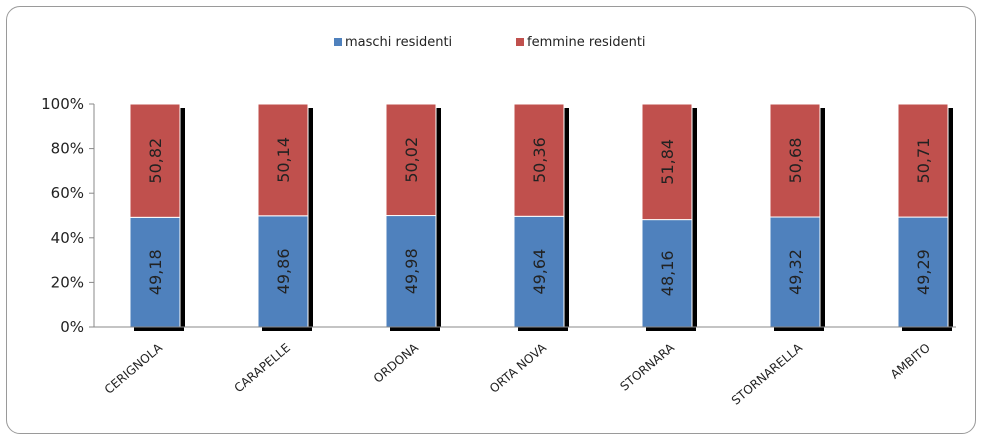  I want to click on y-tick-label: 0%, so click(72, 327).